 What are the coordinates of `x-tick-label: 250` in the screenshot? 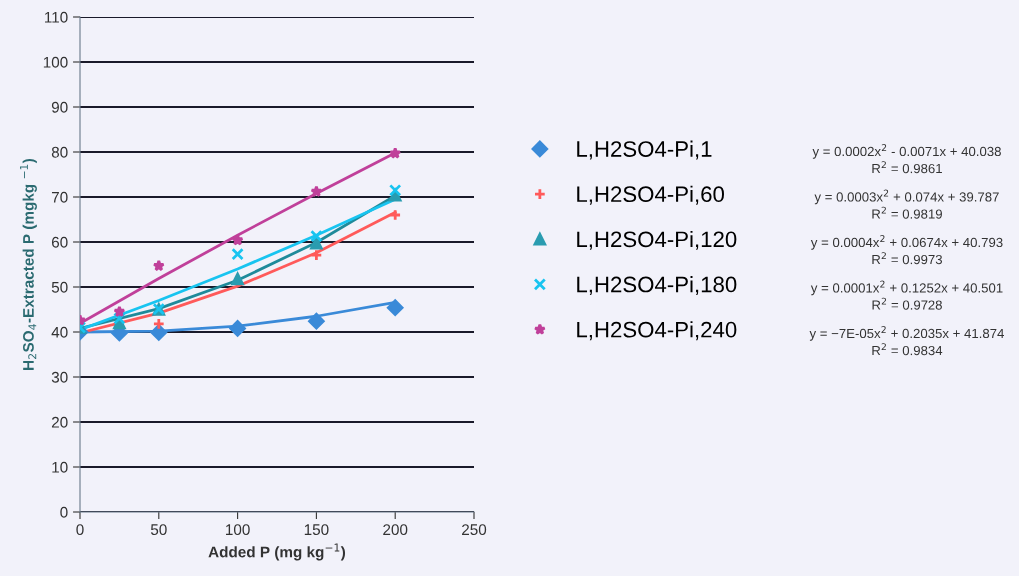 It's located at (474, 530).